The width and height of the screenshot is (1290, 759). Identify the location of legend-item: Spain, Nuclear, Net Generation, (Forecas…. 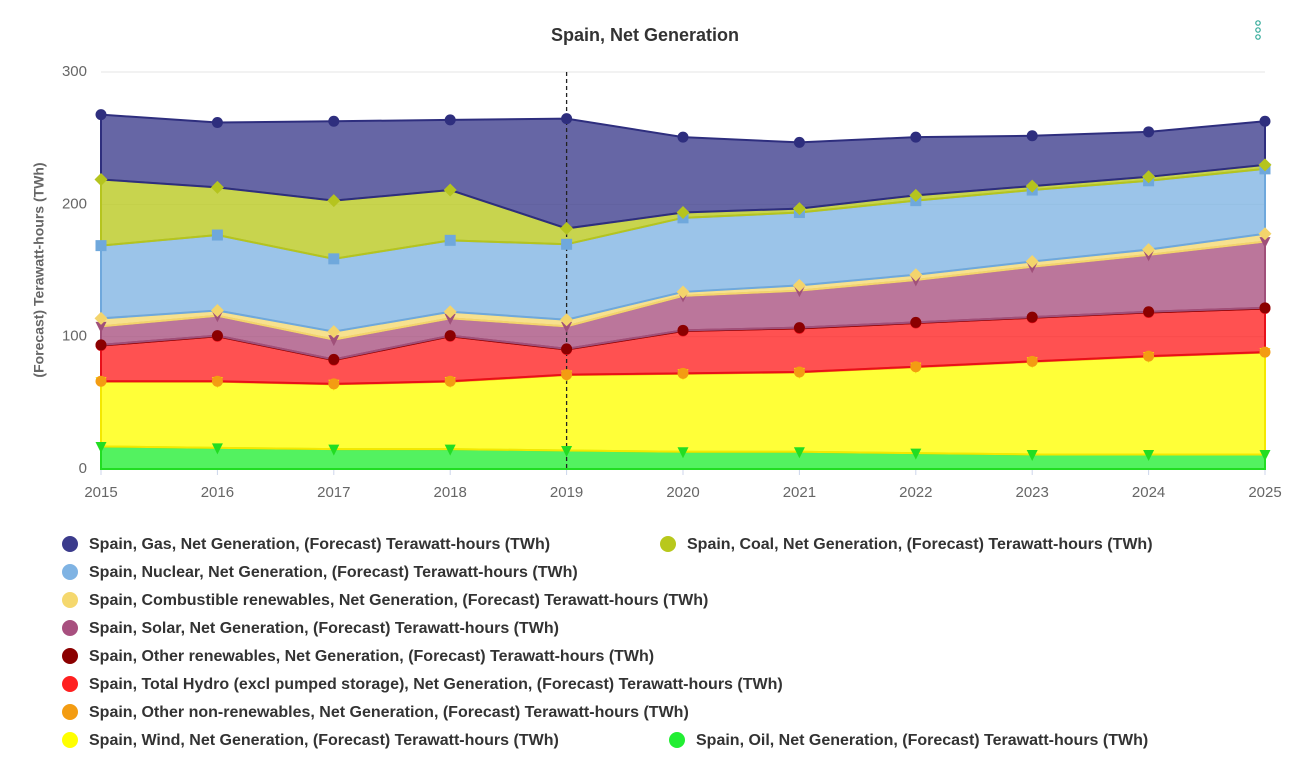
(320, 572).